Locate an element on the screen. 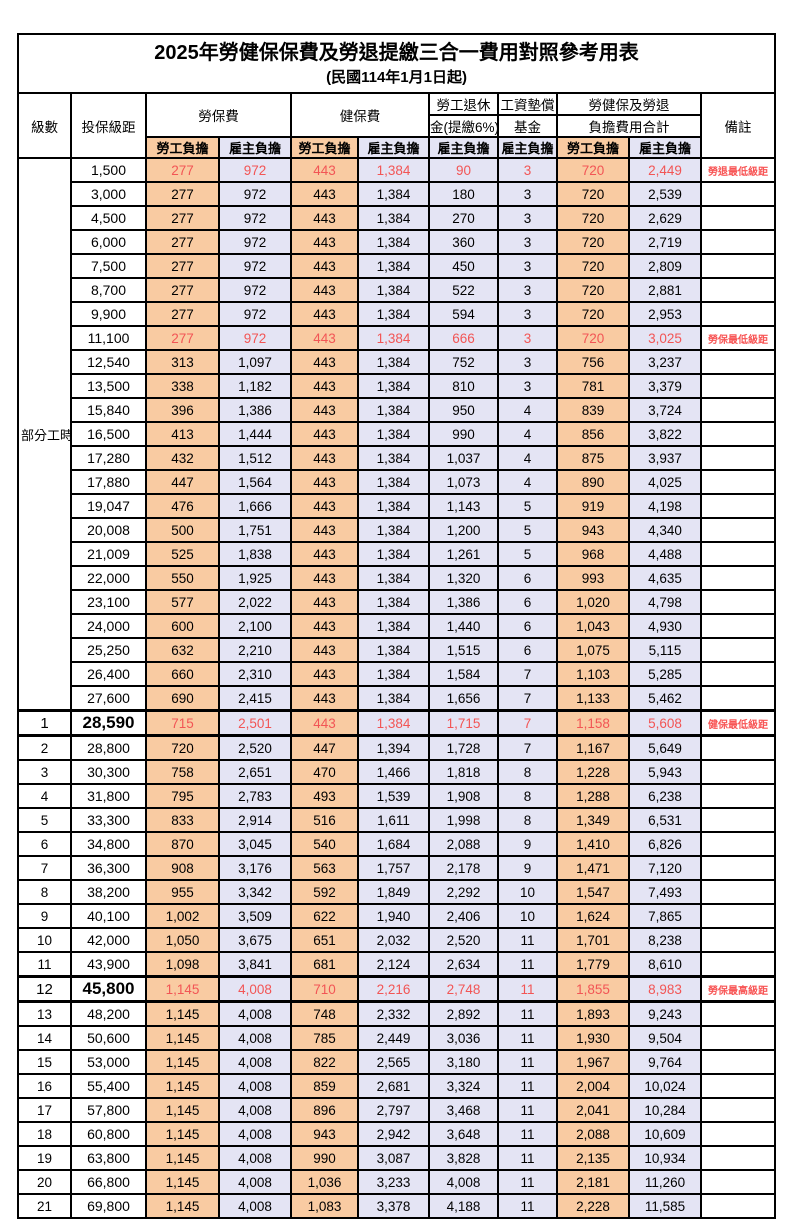 This screenshot has width=791, height=1219. pension-employer-cell: 1,073 is located at coordinates (463, 482).